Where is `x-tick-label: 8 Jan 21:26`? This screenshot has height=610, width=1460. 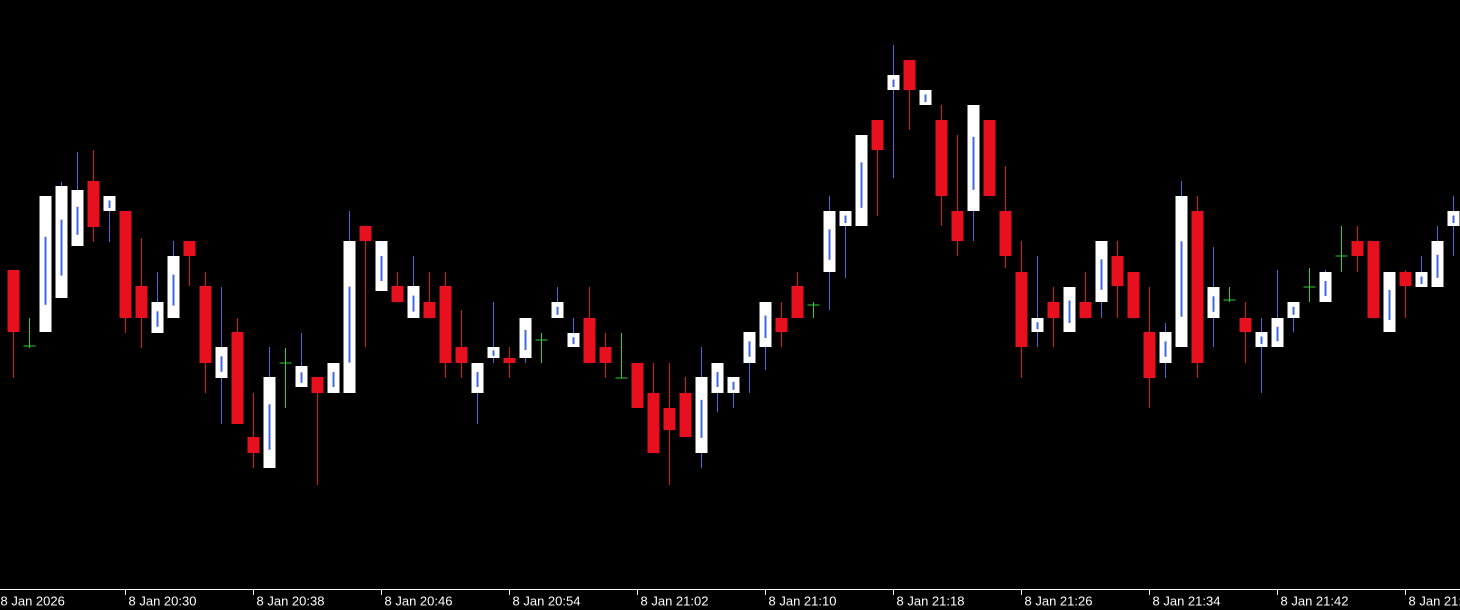
x-tick-label: 8 Jan 21:26 is located at coordinates (1059, 600).